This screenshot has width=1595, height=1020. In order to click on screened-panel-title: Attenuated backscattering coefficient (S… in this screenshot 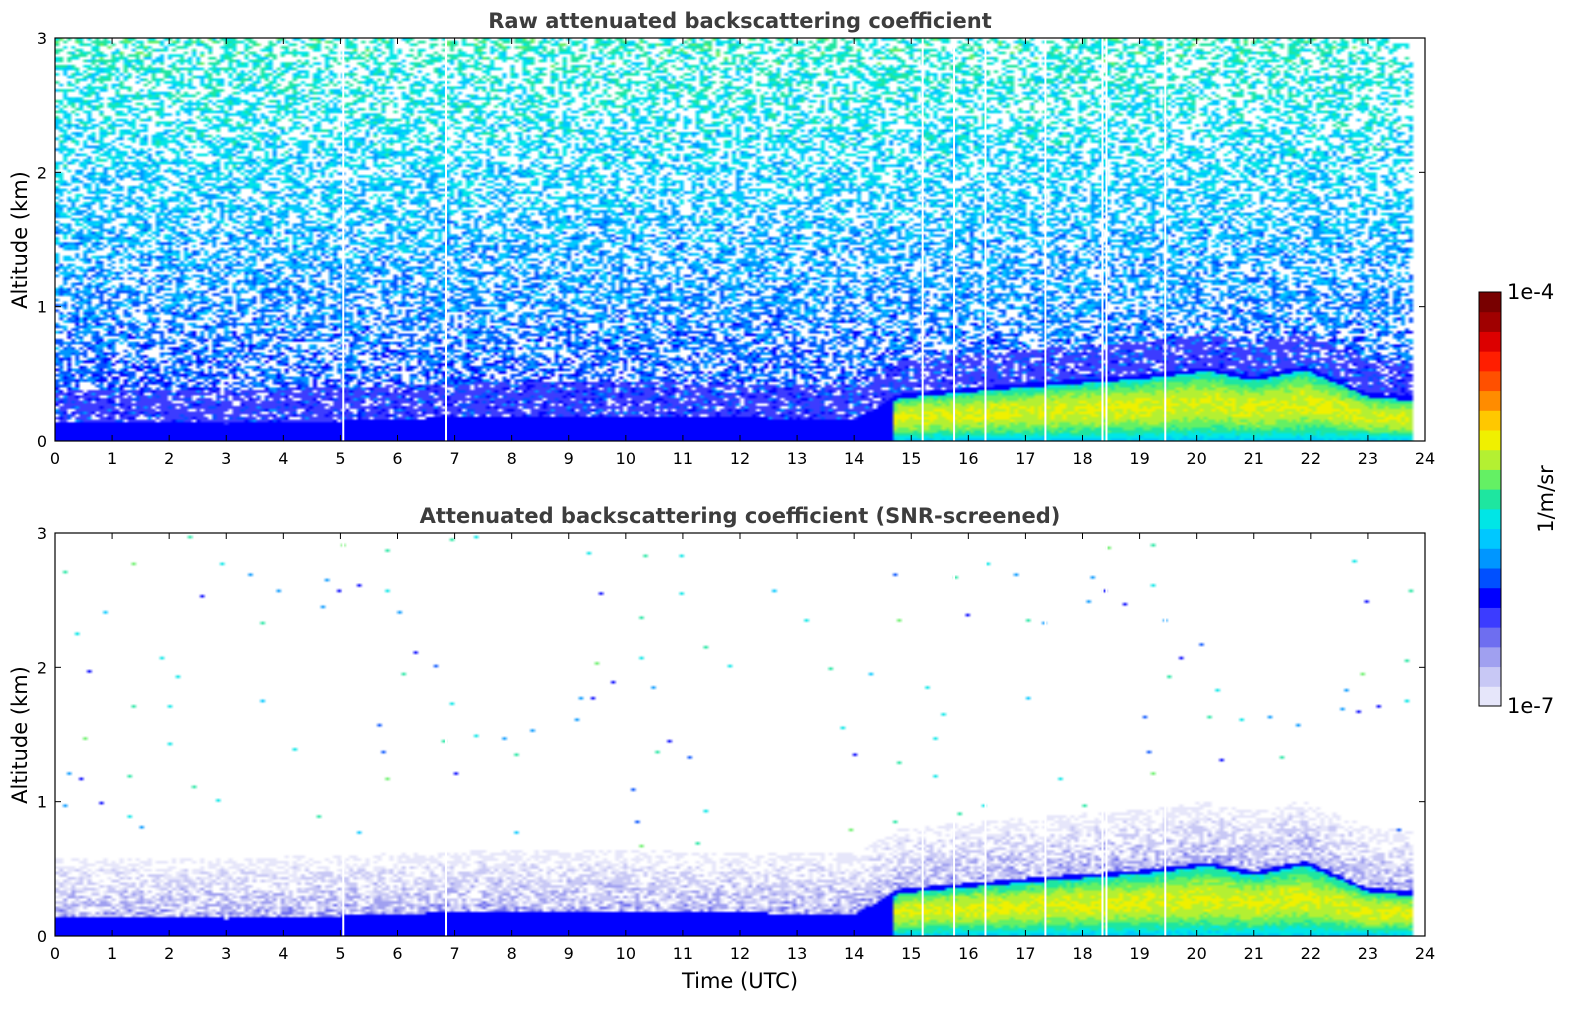, I will do `click(740, 516)`.